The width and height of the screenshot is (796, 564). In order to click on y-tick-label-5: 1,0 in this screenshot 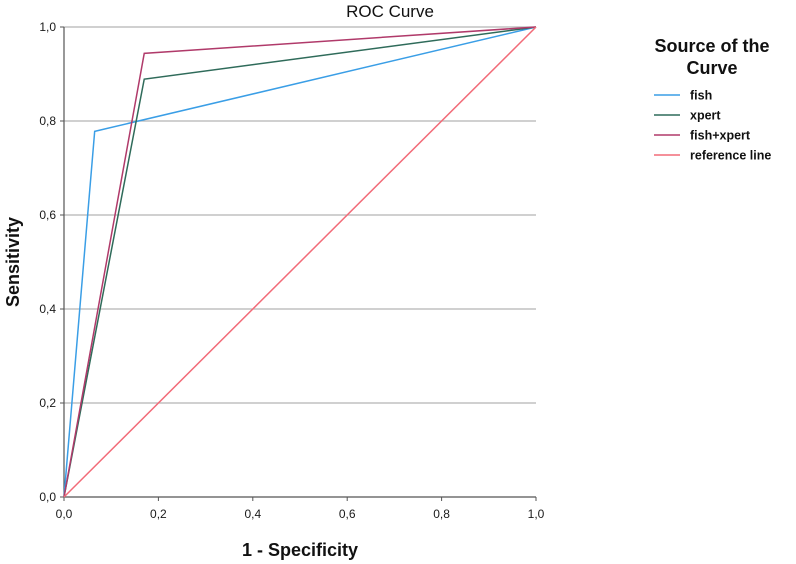, I will do `click(47, 27)`.